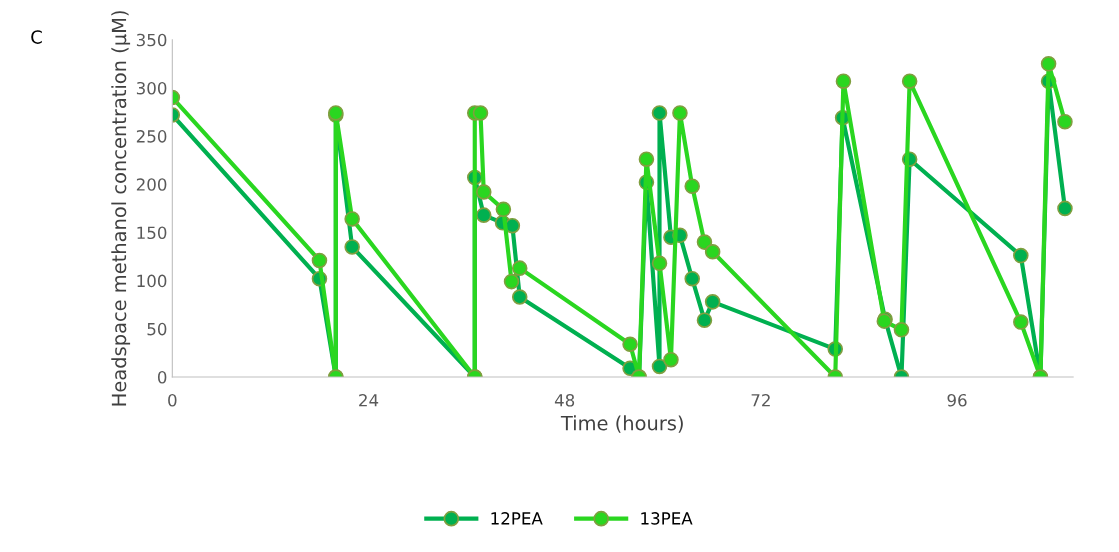 The image size is (1119, 552). I want to click on y-tick-label: 250, so click(151, 136).